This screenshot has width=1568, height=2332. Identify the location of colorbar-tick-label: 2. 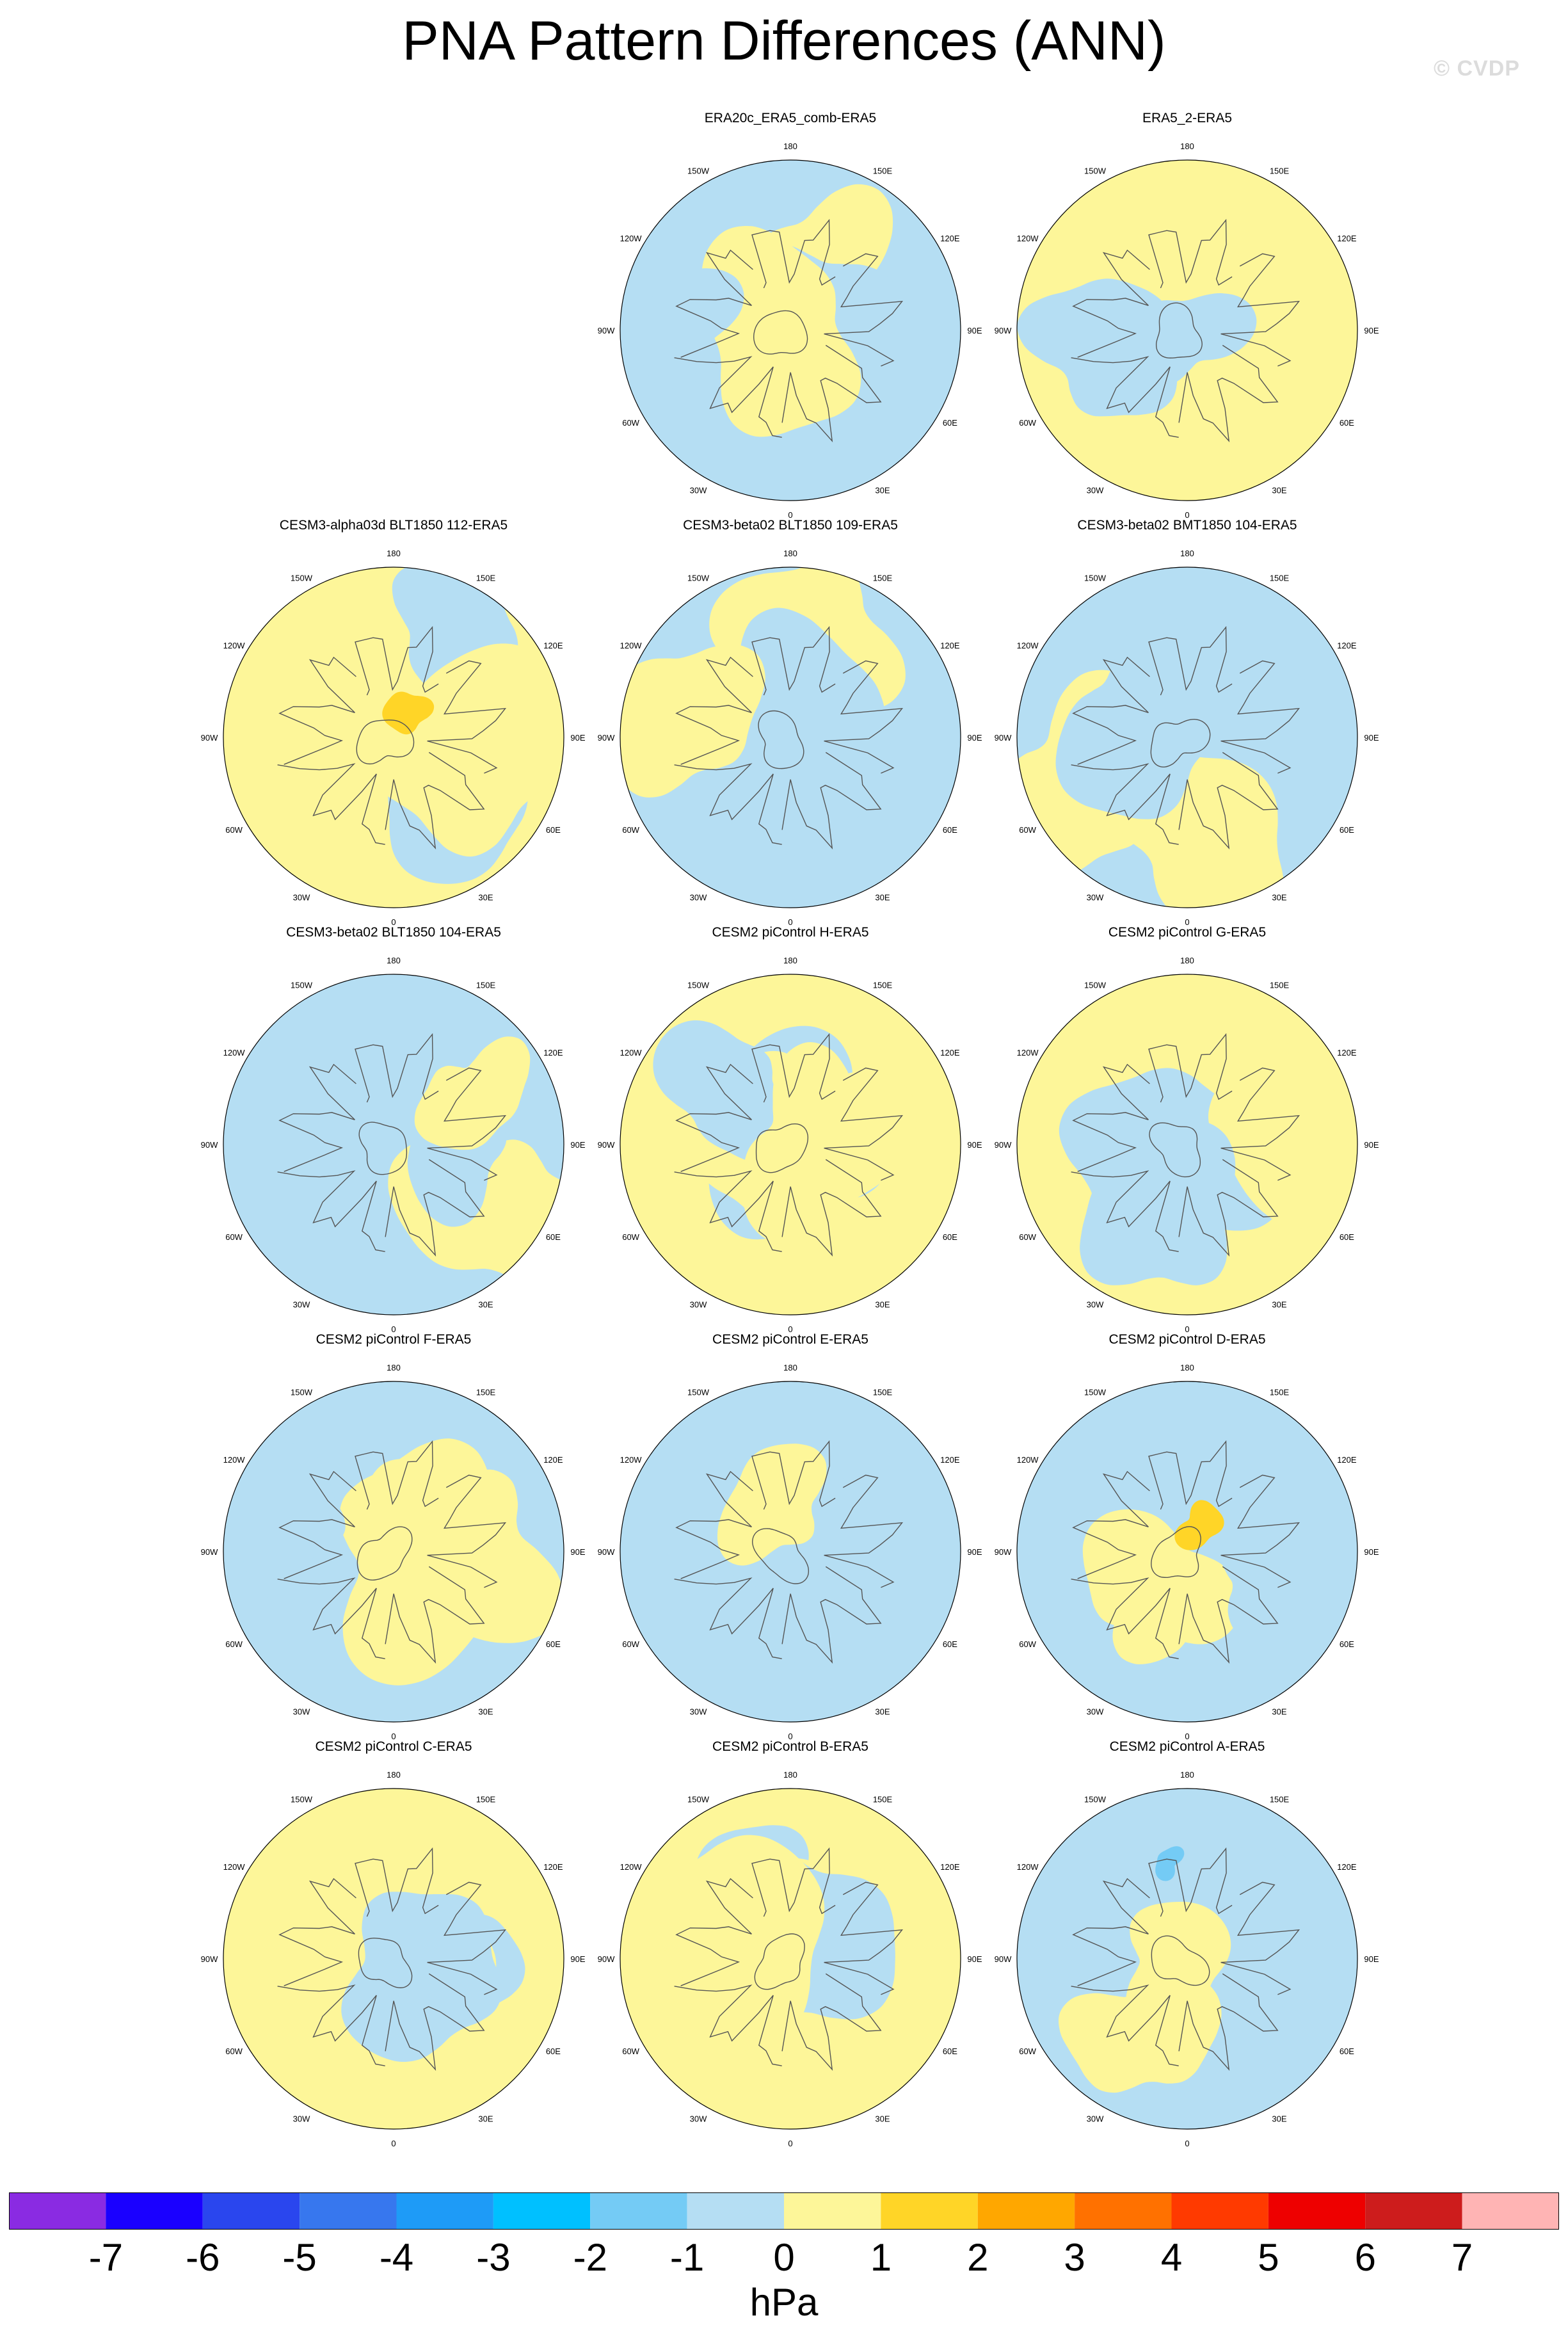
(978, 2257).